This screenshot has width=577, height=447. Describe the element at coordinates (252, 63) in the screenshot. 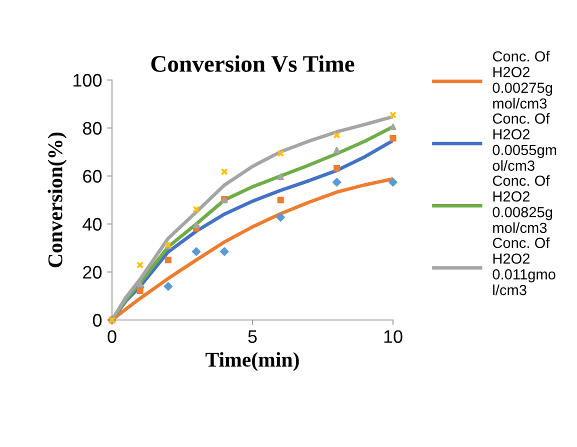

I see `chart-title: Conversion Vs Time` at that location.